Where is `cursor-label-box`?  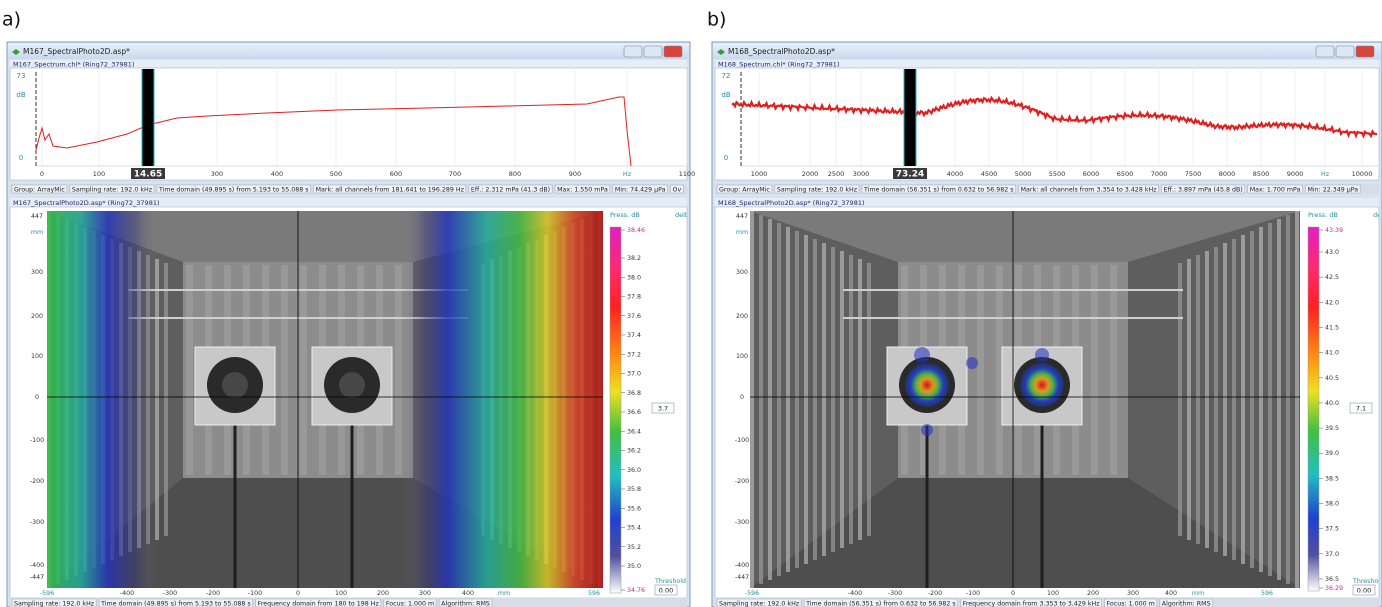 cursor-label-box is located at coordinates (910, 173).